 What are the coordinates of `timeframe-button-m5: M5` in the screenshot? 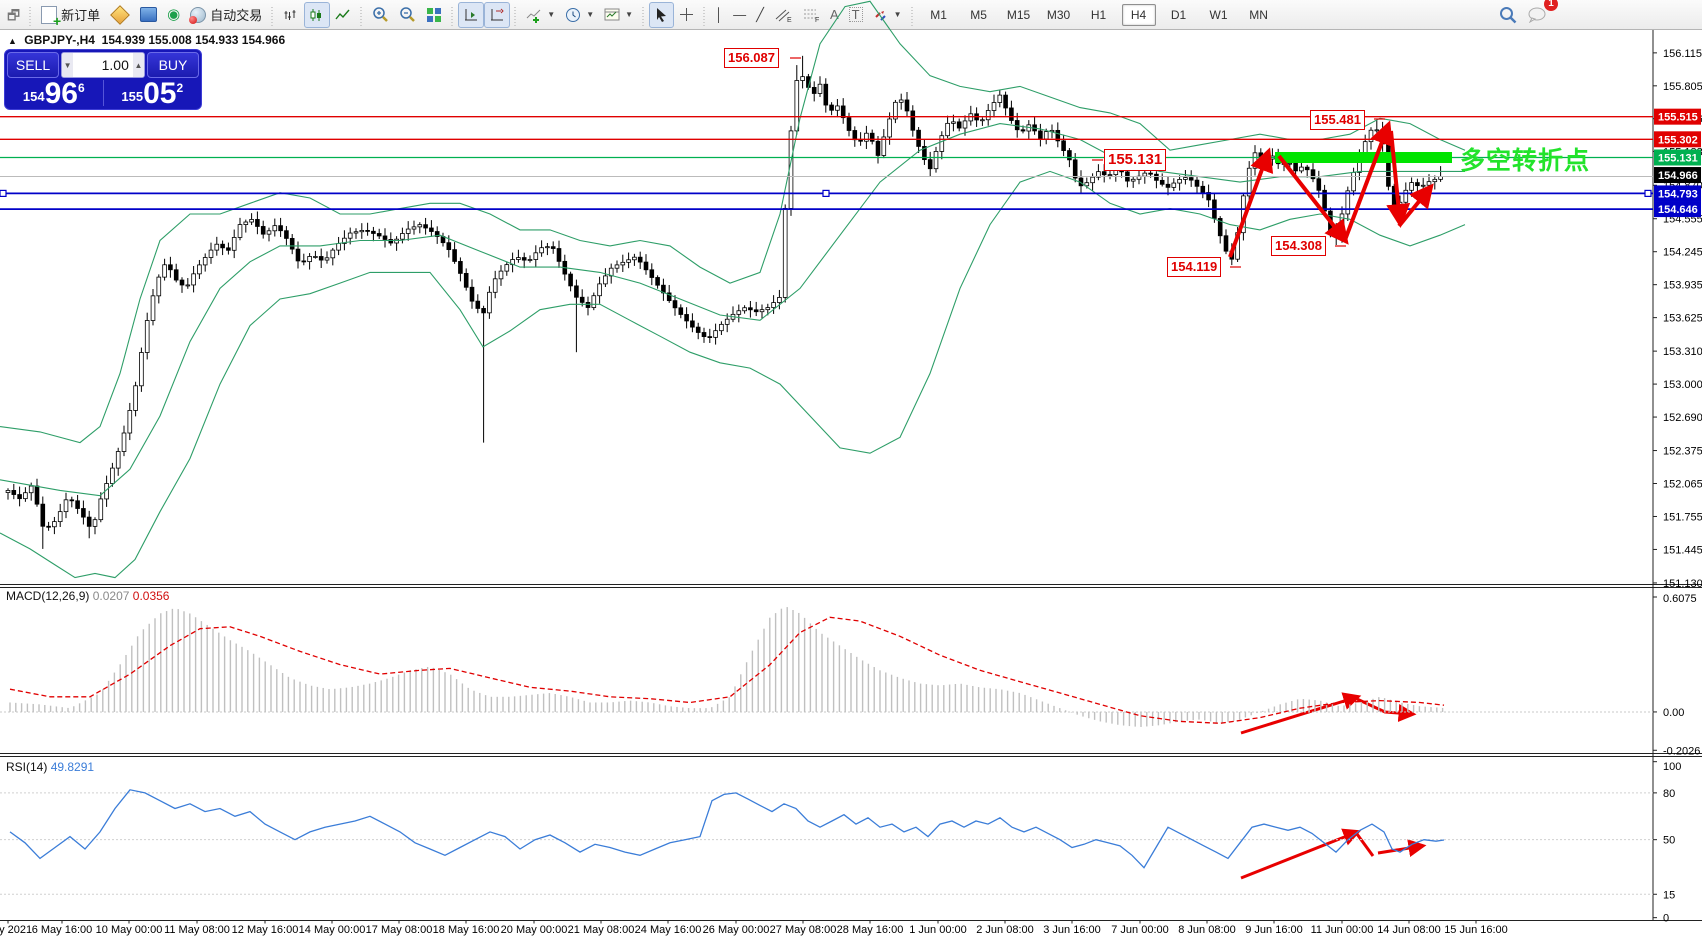 It's located at (978, 14).